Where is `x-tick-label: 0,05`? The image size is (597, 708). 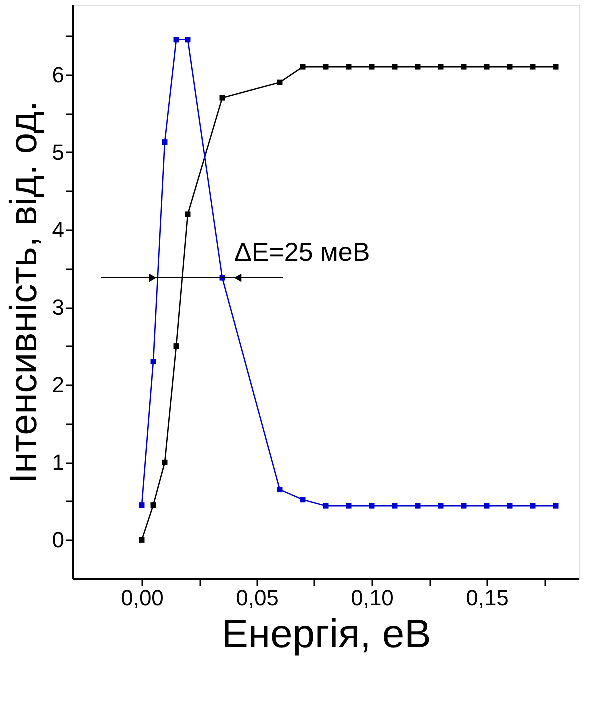 x-tick-label: 0,05 is located at coordinates (257, 598).